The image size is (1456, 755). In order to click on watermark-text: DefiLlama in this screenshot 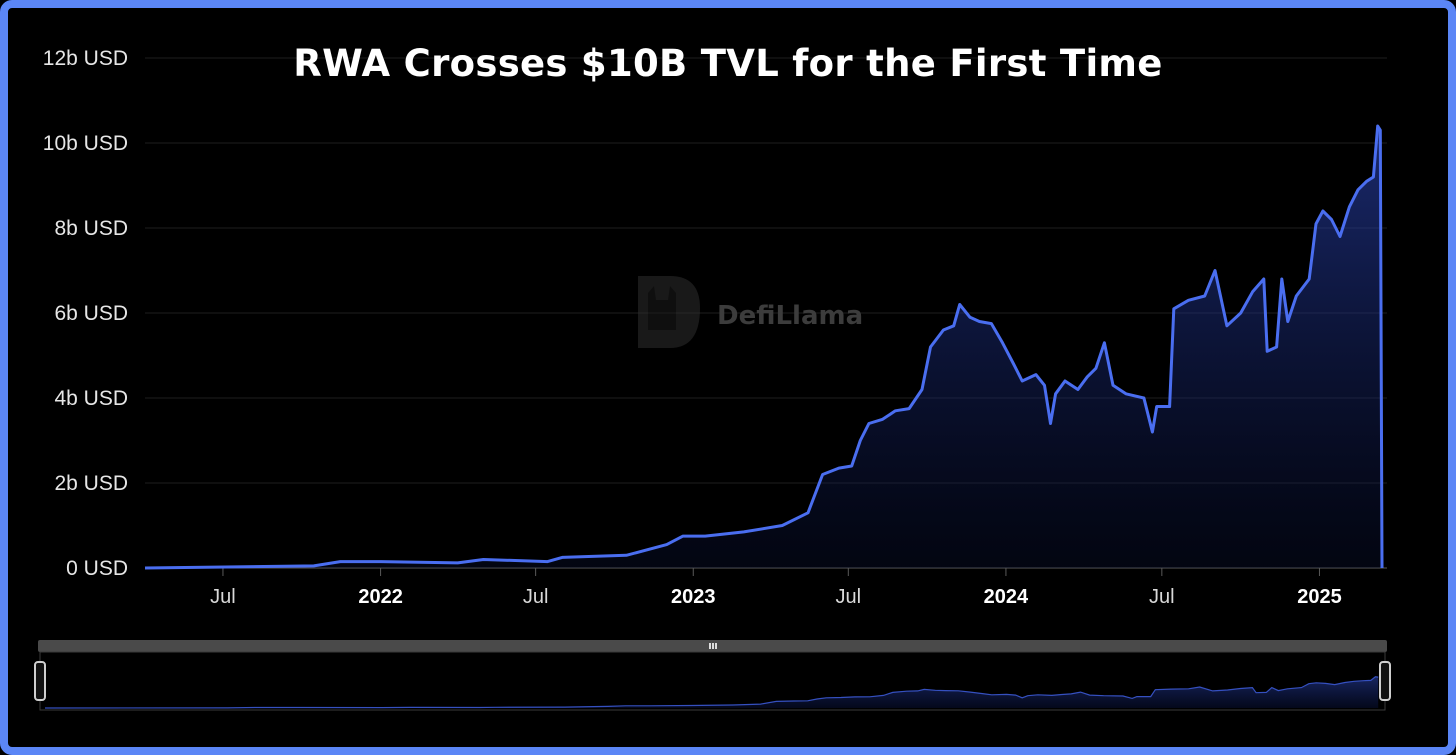, I will do `click(790, 316)`.